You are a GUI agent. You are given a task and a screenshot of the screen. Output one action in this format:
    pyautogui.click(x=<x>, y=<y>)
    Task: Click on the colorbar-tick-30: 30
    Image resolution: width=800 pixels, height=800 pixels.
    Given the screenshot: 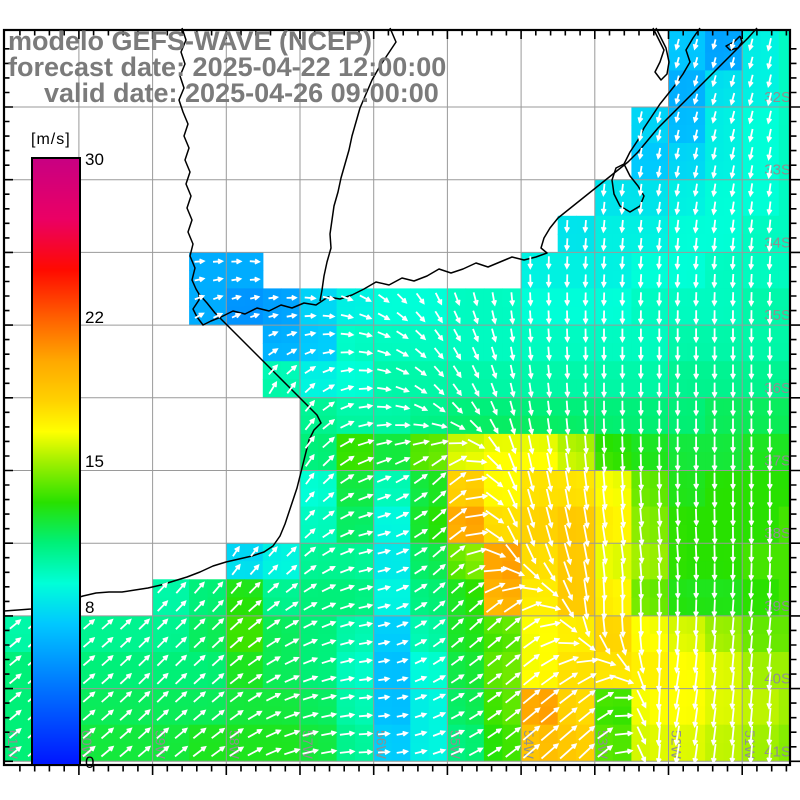 What is the action you would take?
    pyautogui.click(x=94, y=159)
    